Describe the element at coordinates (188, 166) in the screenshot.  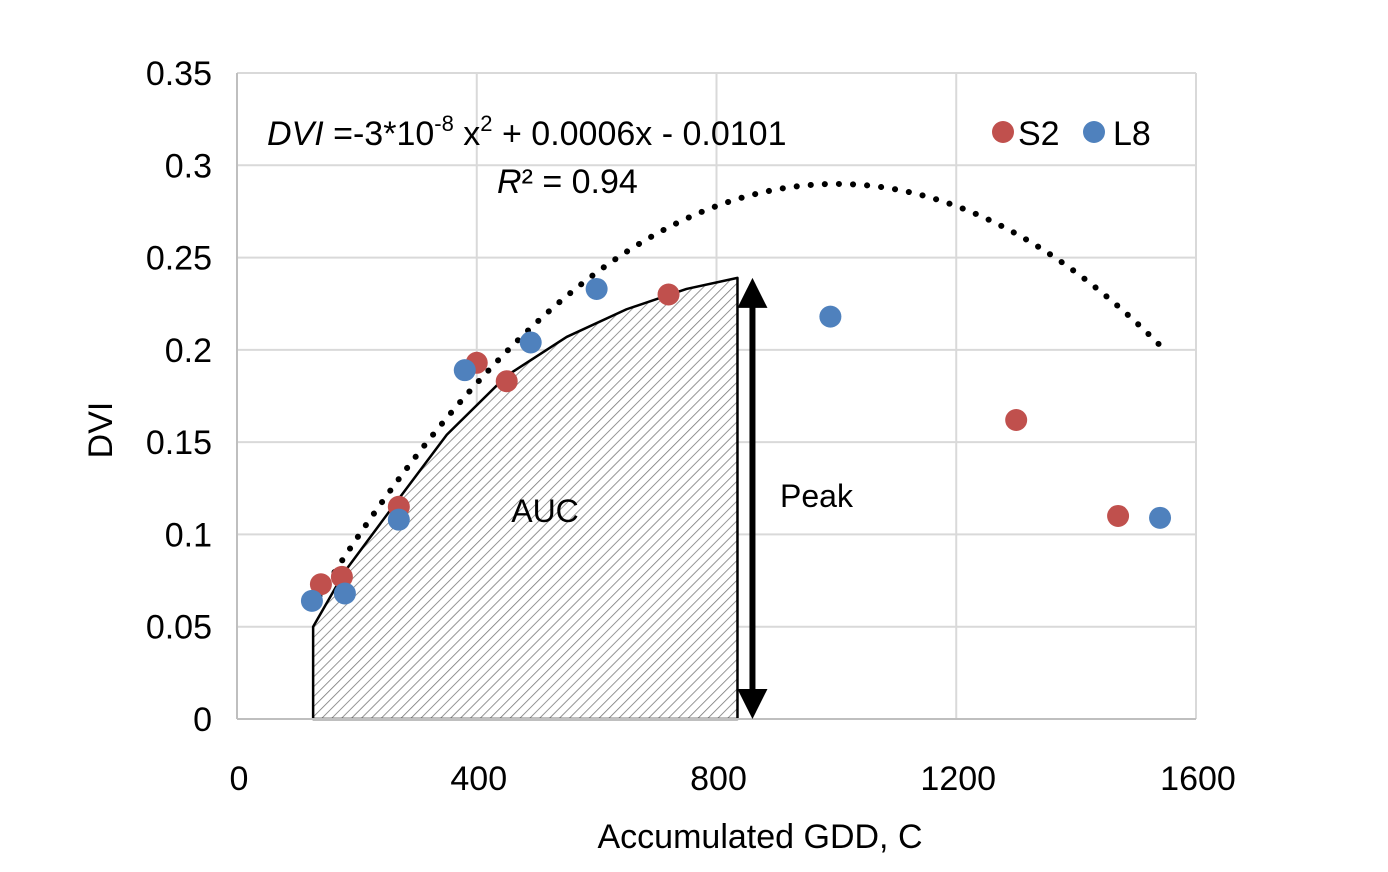
I see `y-tick-label: 0.3` at that location.